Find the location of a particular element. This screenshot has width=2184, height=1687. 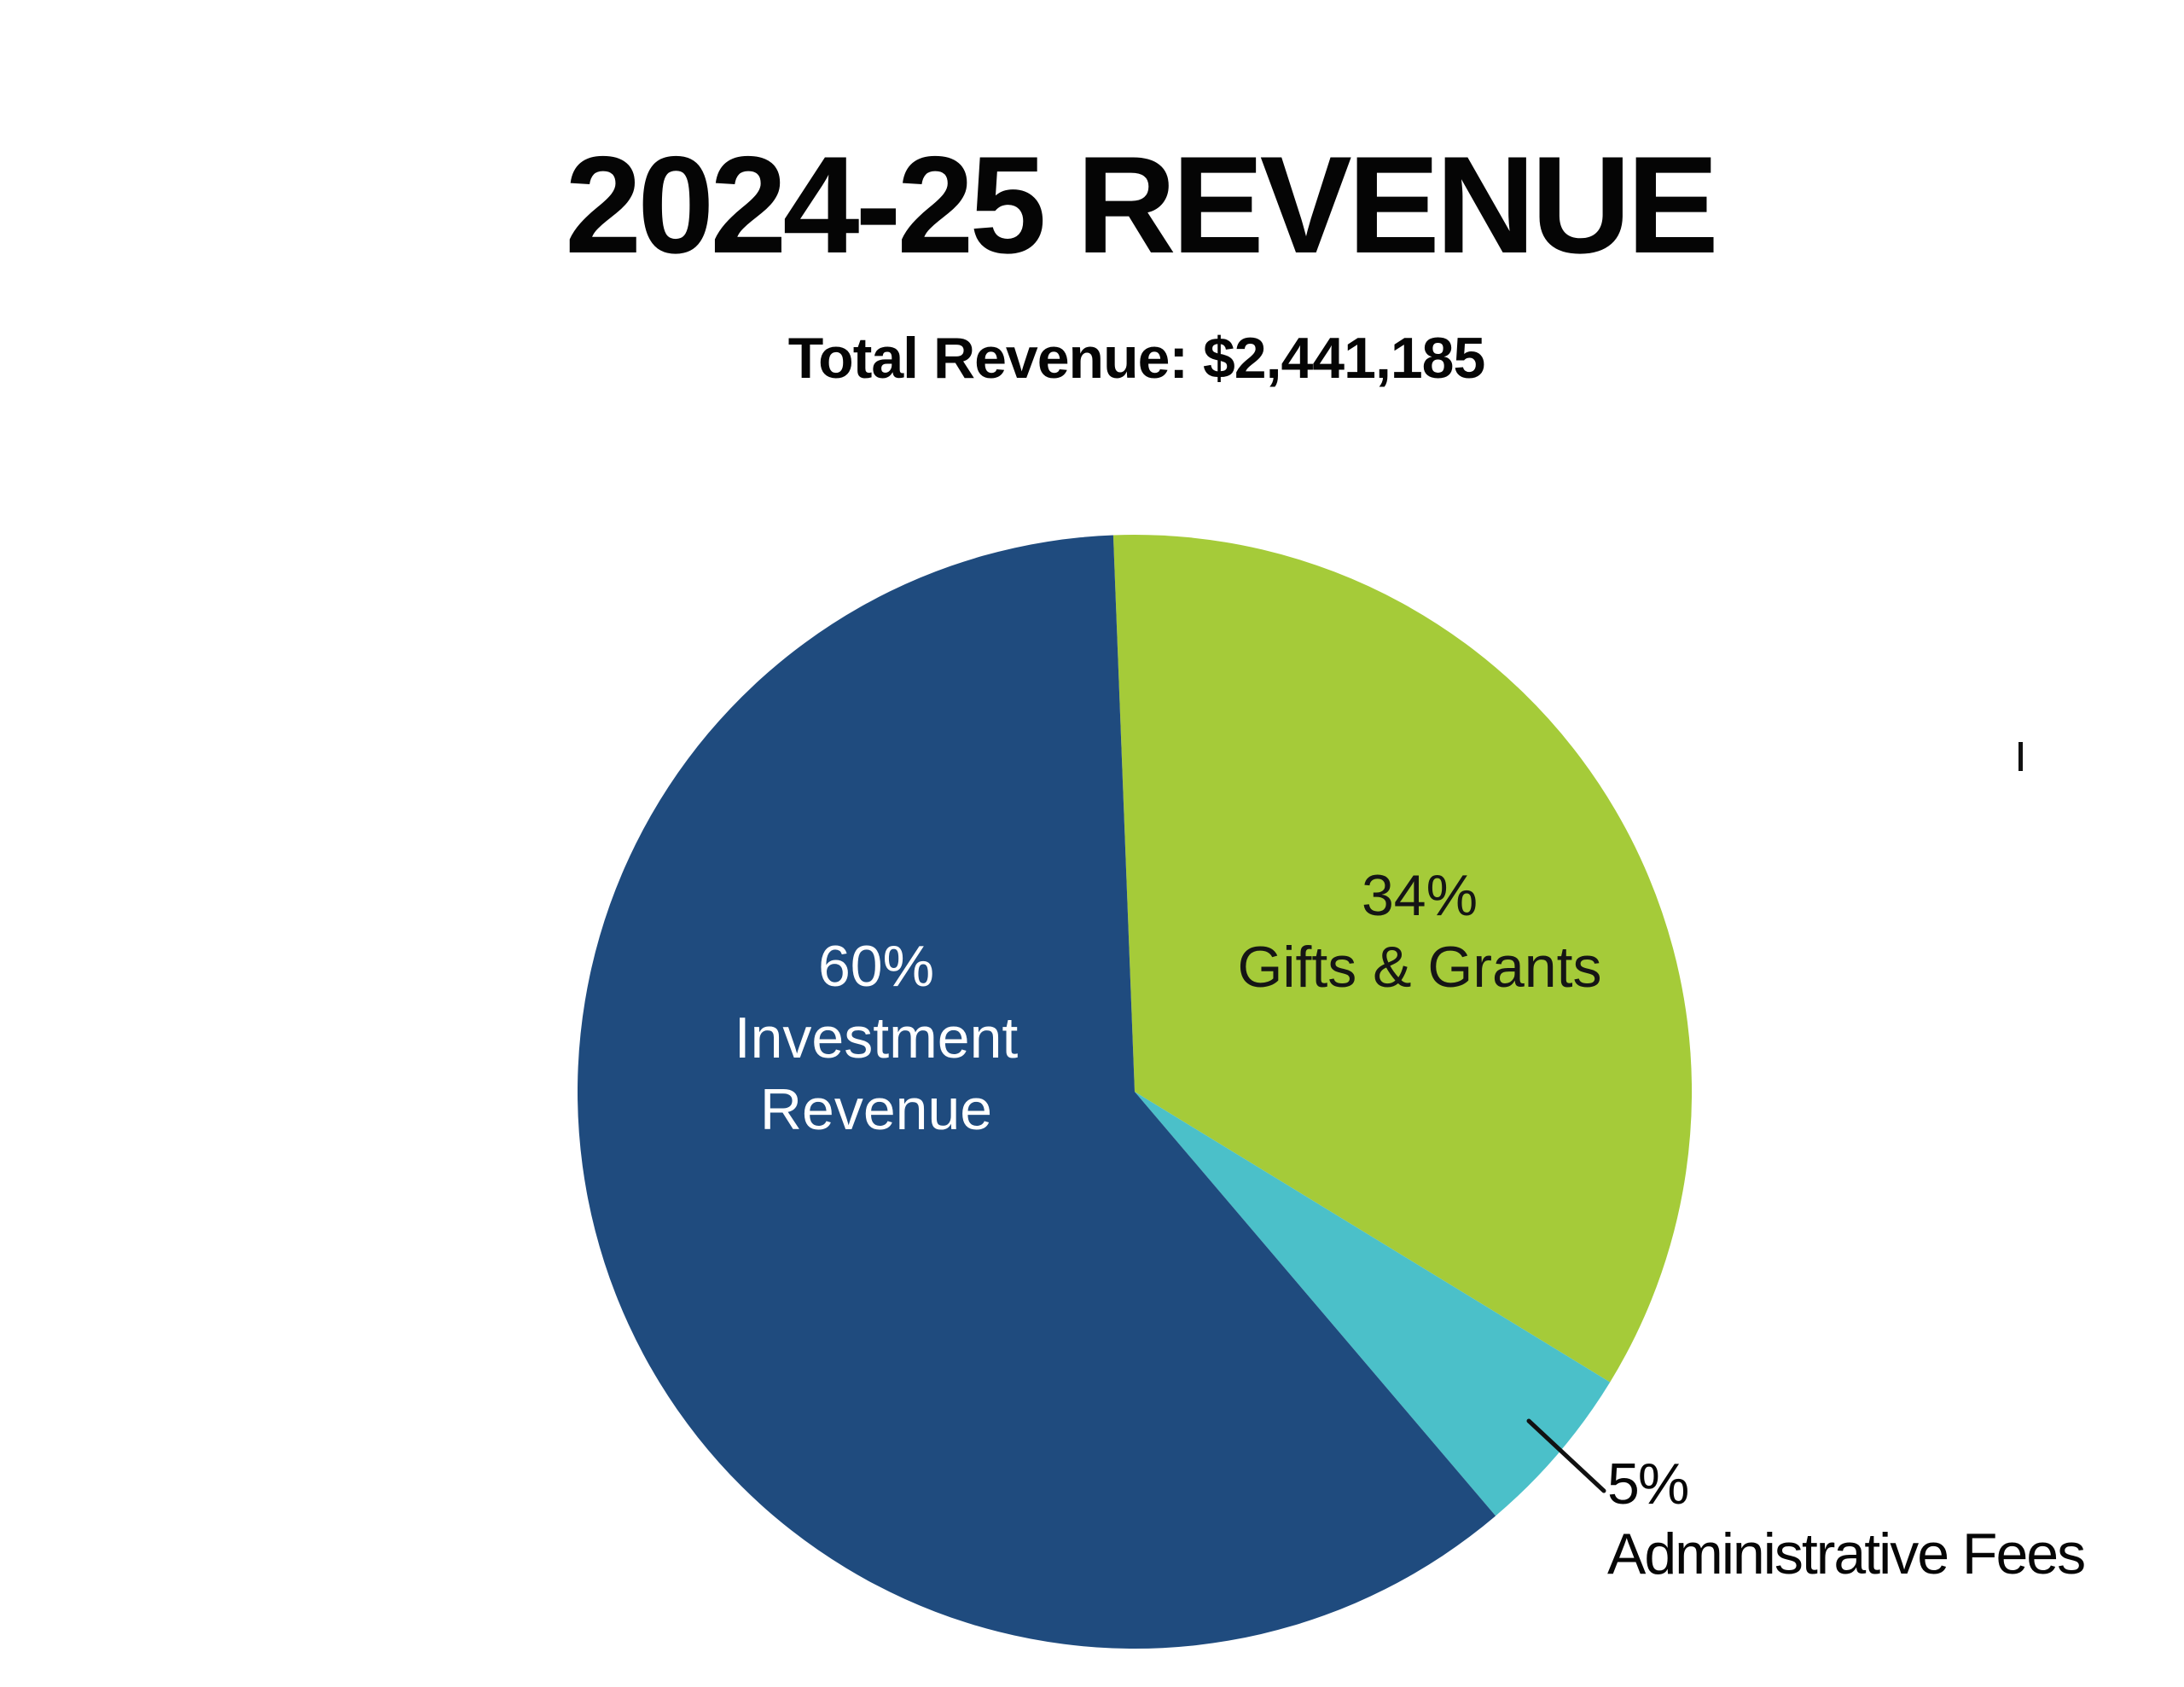

pie-label-line: 34% is located at coordinates (1420, 895).